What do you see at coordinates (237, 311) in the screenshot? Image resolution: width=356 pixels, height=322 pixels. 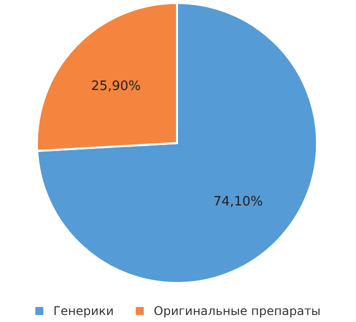 I see `legend-label: Оригинальные препараты` at bounding box center [237, 311].